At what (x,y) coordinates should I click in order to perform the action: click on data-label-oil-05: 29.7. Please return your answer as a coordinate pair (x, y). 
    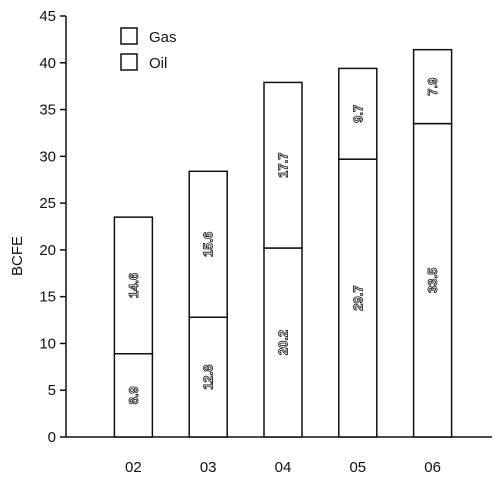
    Looking at the image, I should click on (357, 297).